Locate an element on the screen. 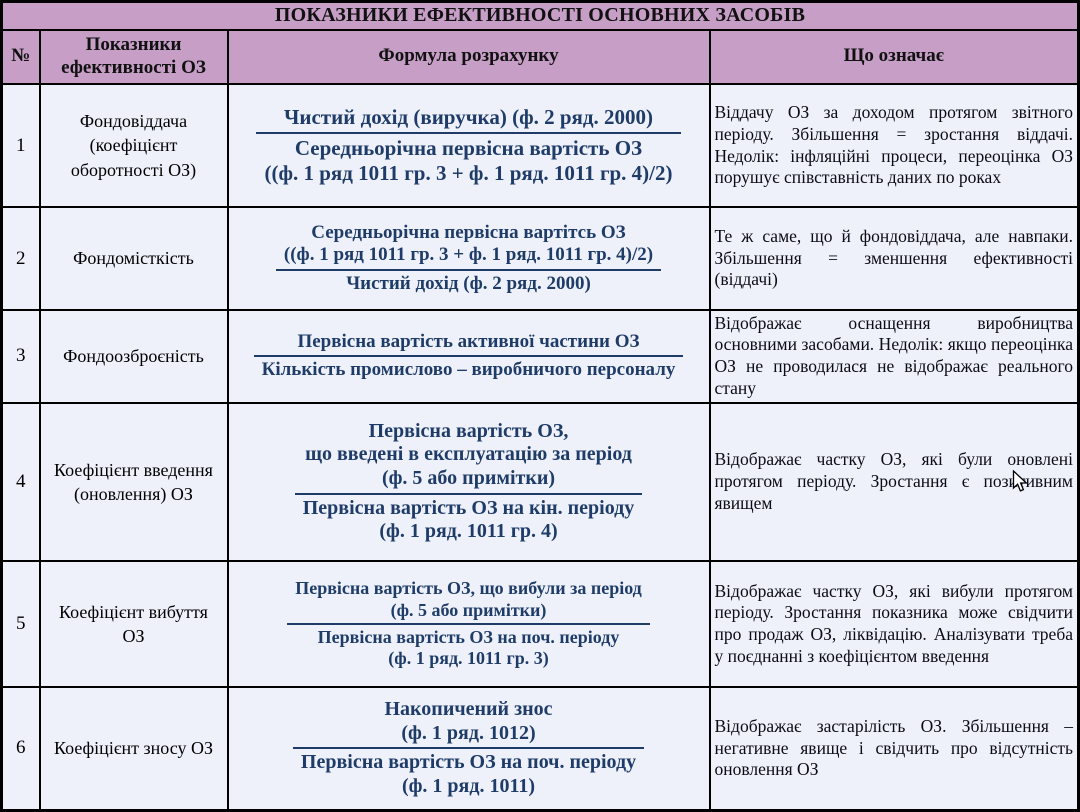  formula-denominator-line: Чистий дохід (ф. 2 ряд. 2000) is located at coordinates (468, 283).